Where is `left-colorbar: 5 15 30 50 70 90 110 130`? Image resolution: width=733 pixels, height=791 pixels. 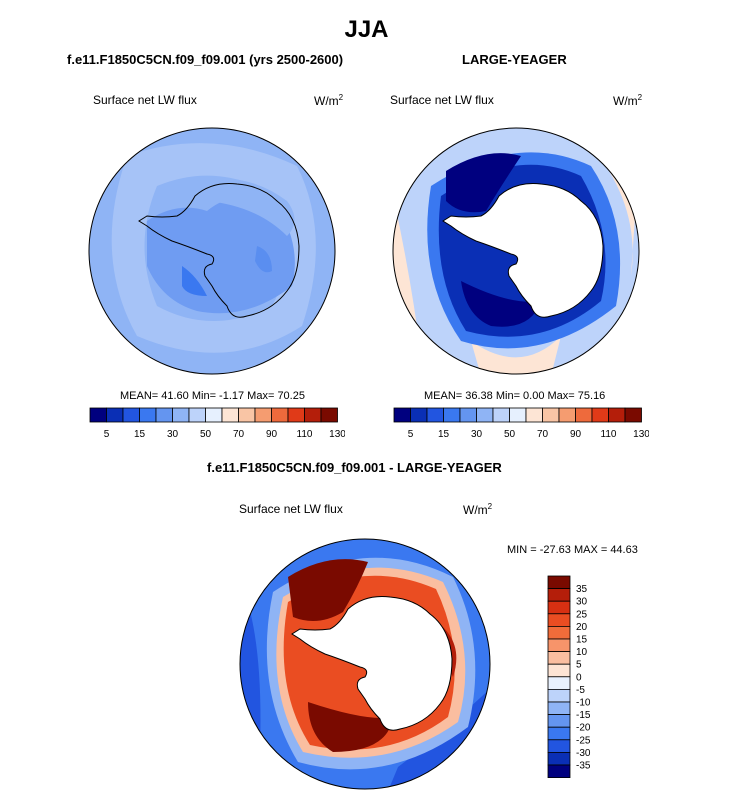
left-colorbar: 5 15 30 50 70 90 110 130 is located at coordinates (217, 423).